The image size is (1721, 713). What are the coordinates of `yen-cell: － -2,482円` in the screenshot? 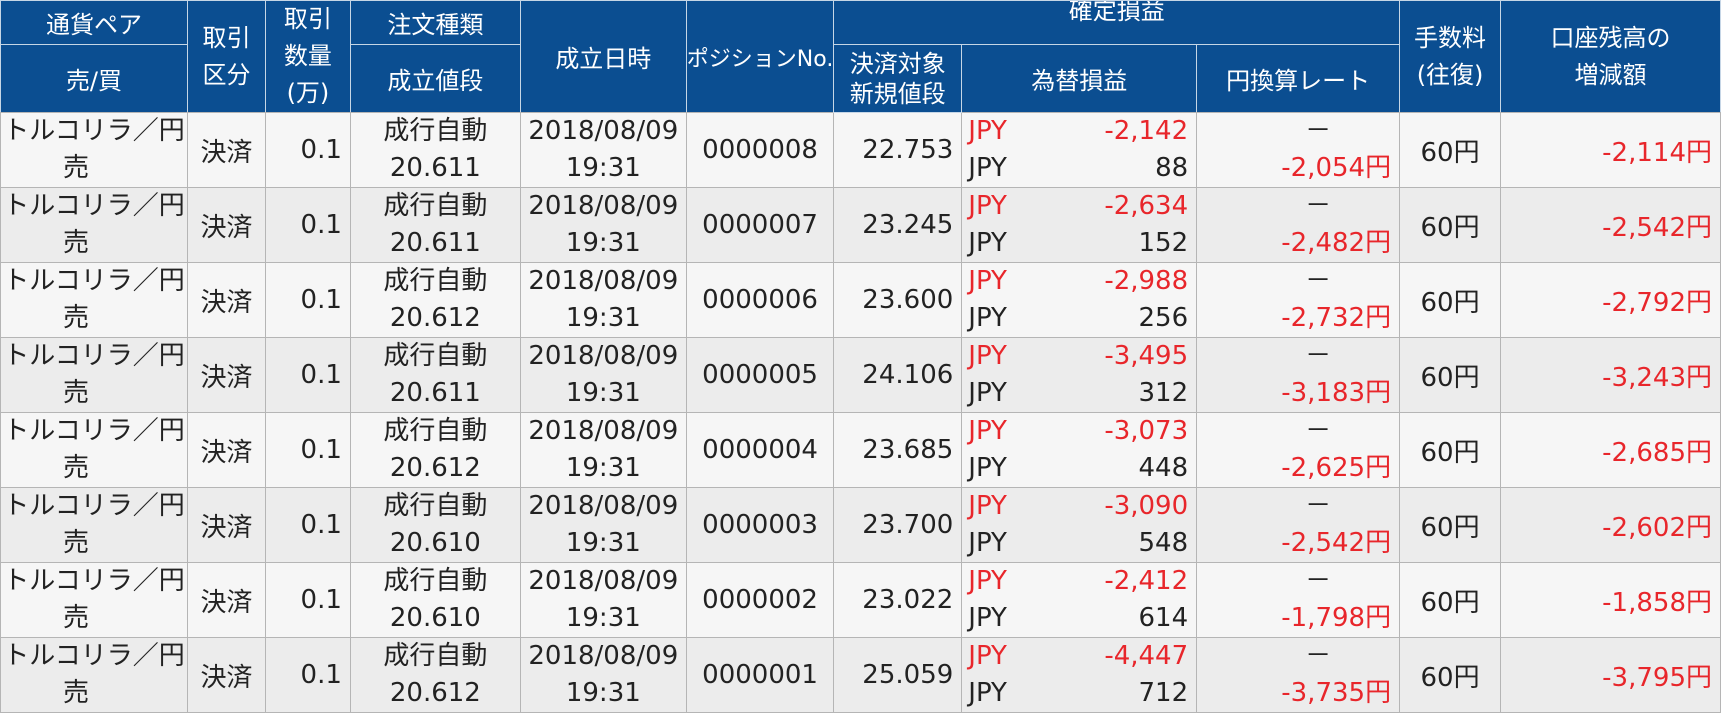 It's located at (1298, 225).